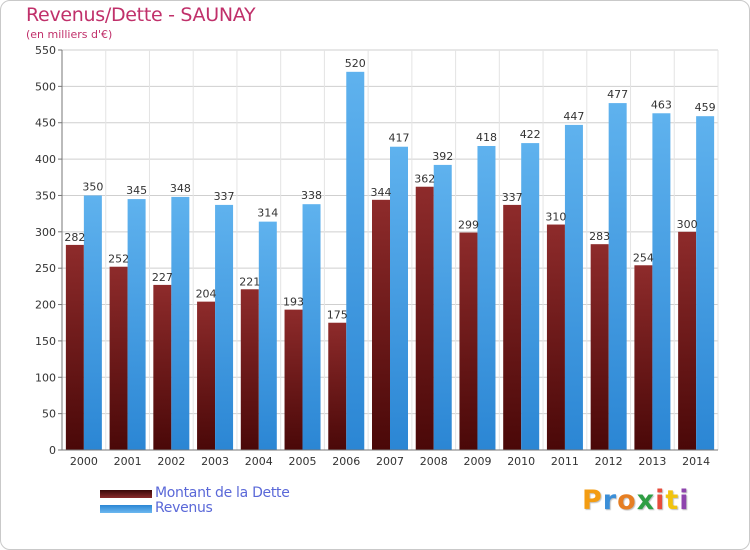 The height and width of the screenshot is (550, 750). I want to click on logo-letter: x, so click(646, 500).